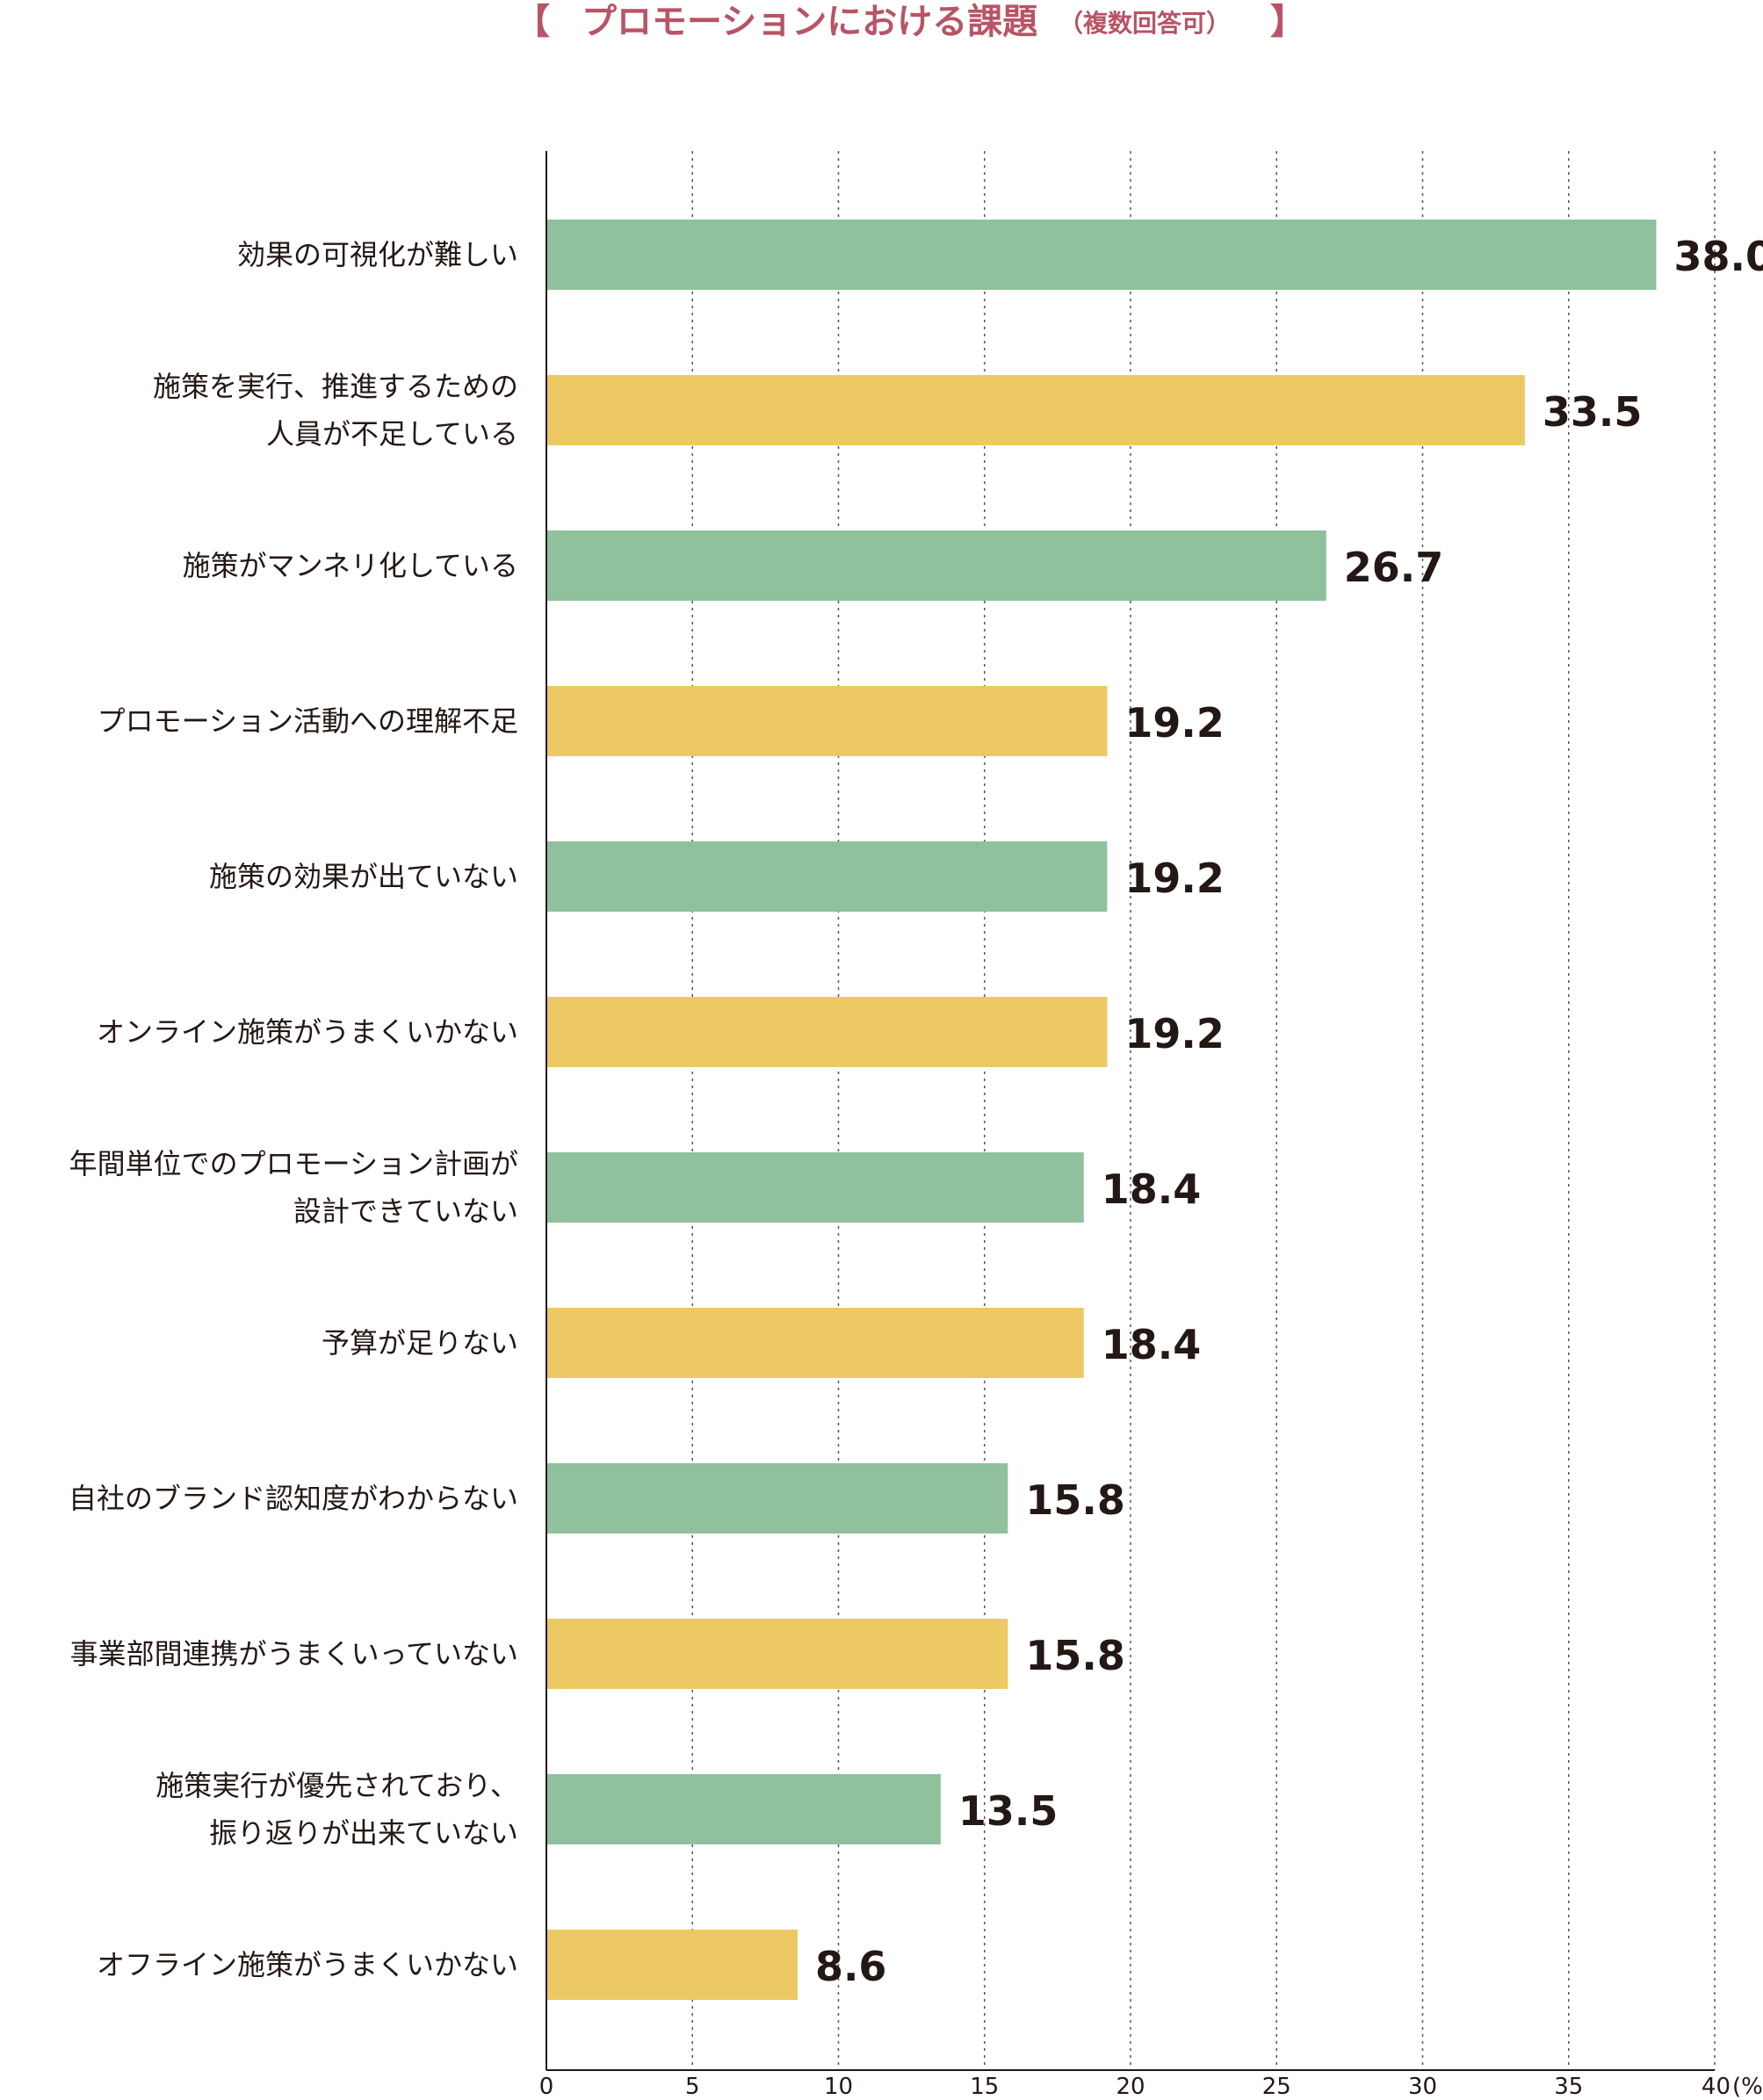 Image resolution: width=1763 pixels, height=2100 pixels. Describe the element at coordinates (392, 434) in the screenshot. I see `category-label-line: 人員が不足している` at that location.